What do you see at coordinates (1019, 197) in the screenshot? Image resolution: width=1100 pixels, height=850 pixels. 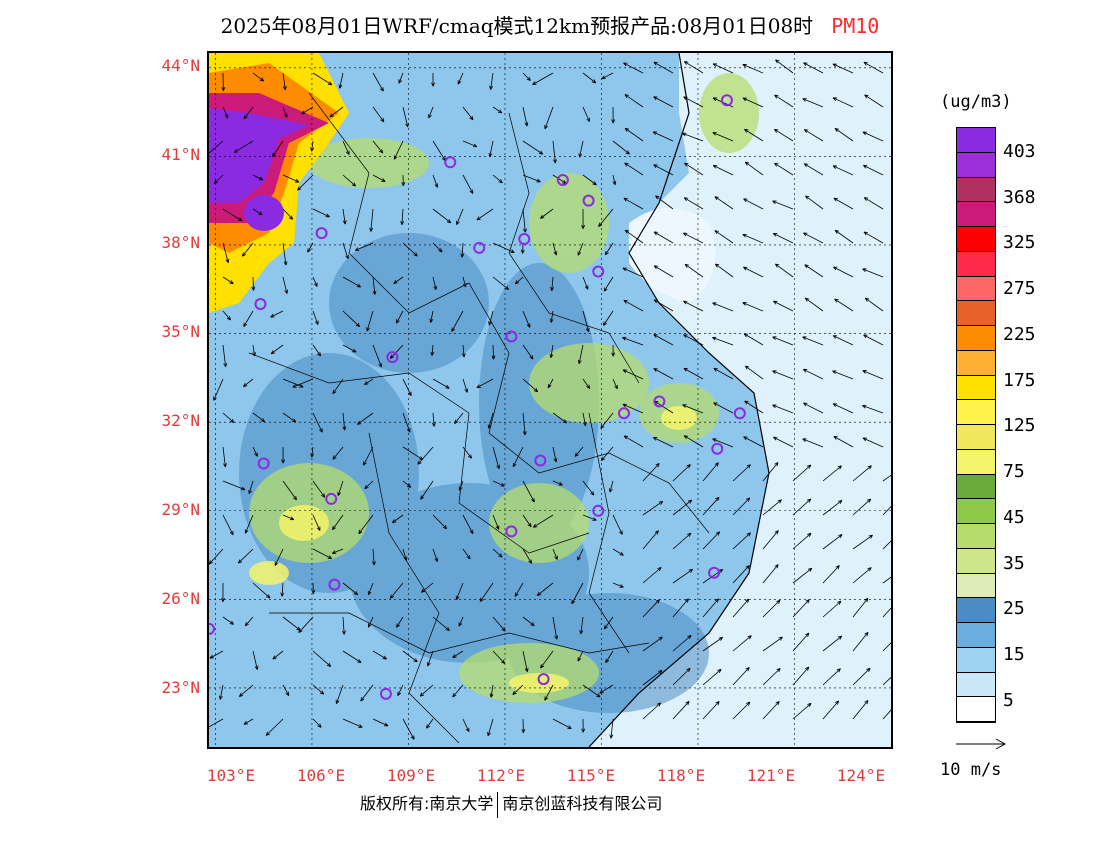 I see `colorbar-label: 368` at bounding box center [1019, 197].